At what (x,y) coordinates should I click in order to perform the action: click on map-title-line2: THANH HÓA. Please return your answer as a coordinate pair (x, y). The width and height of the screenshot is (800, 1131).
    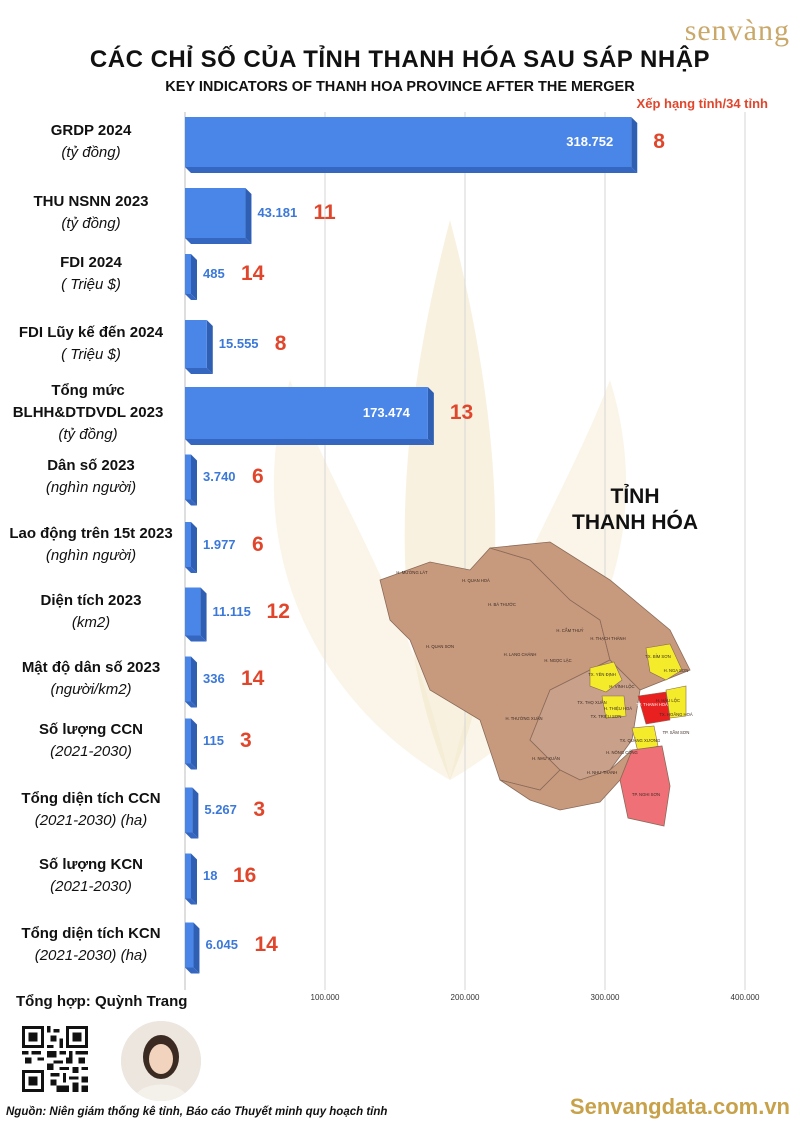
    Looking at the image, I should click on (635, 522).